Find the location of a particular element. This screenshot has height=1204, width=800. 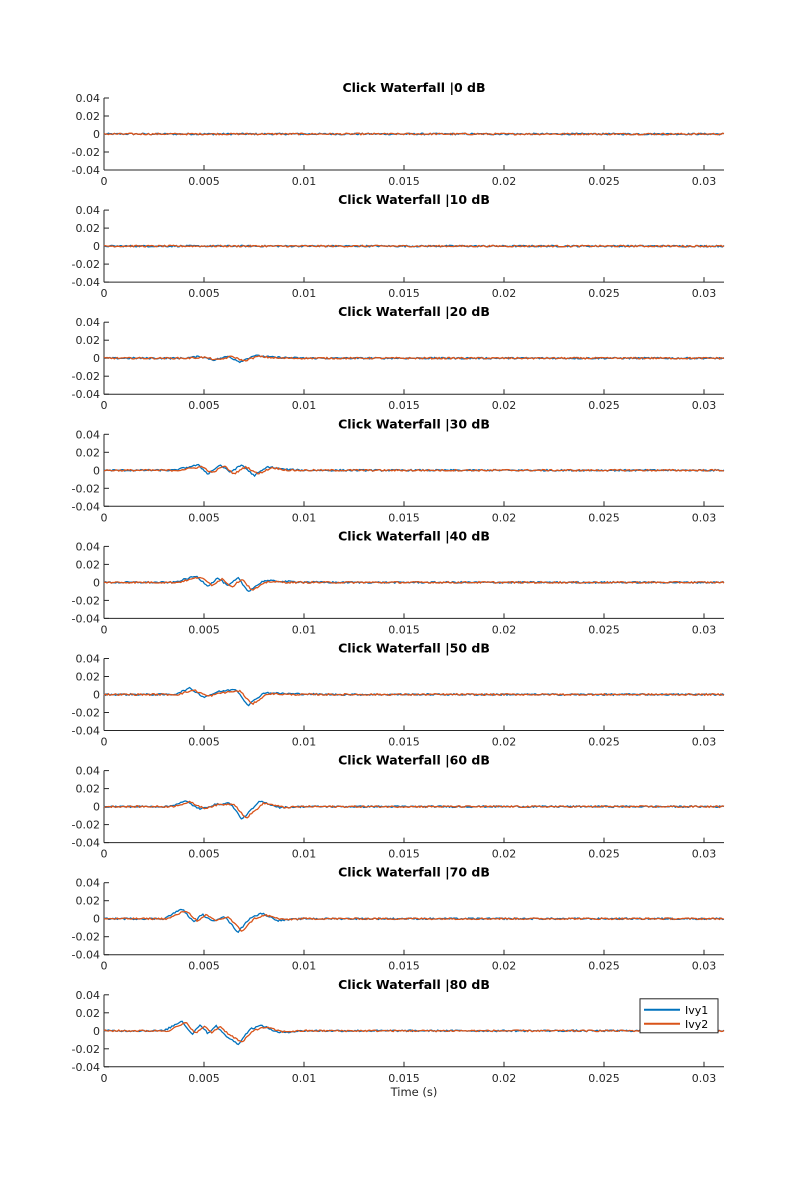

subplot-title: Click Waterfall |20 dB is located at coordinates (414, 311).